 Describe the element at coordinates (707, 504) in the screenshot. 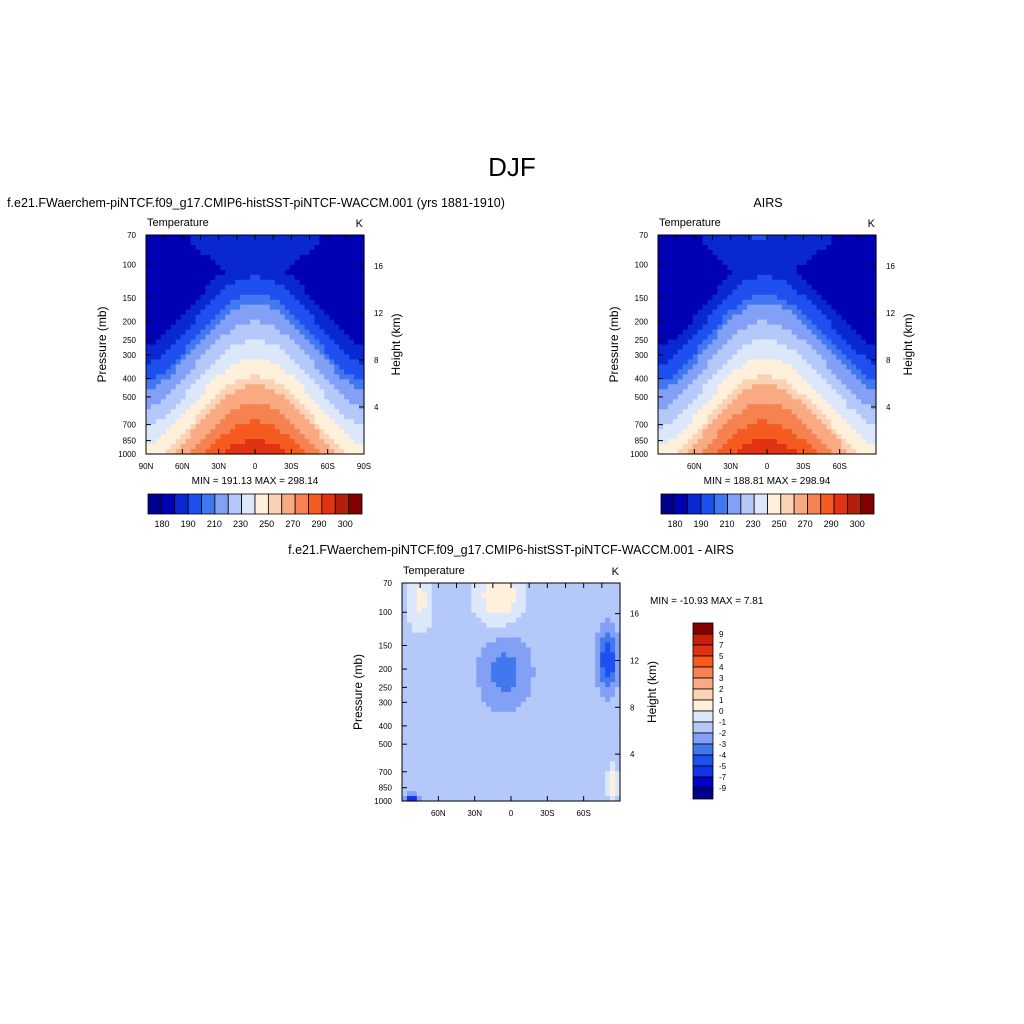

I see `colorbar-swatch` at that location.